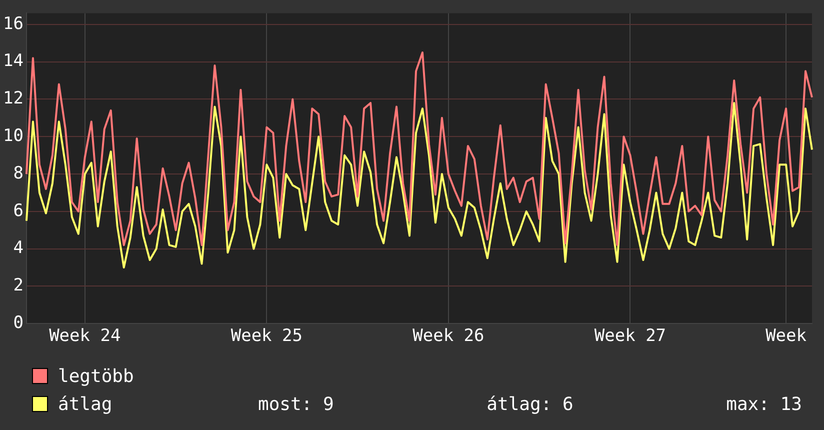  Describe the element at coordinates (13, 61) in the screenshot. I see `y-tick-label: 14` at that location.